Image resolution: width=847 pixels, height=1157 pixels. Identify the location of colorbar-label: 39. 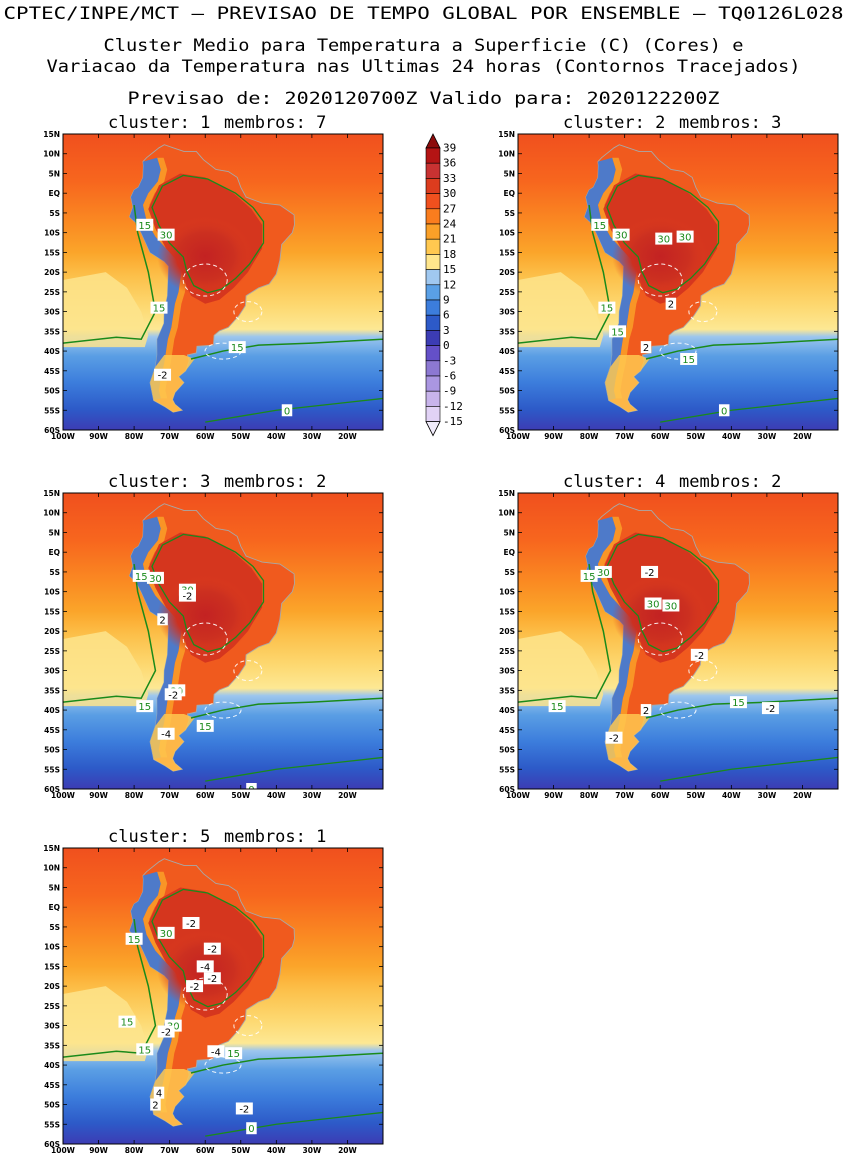
(449, 148).